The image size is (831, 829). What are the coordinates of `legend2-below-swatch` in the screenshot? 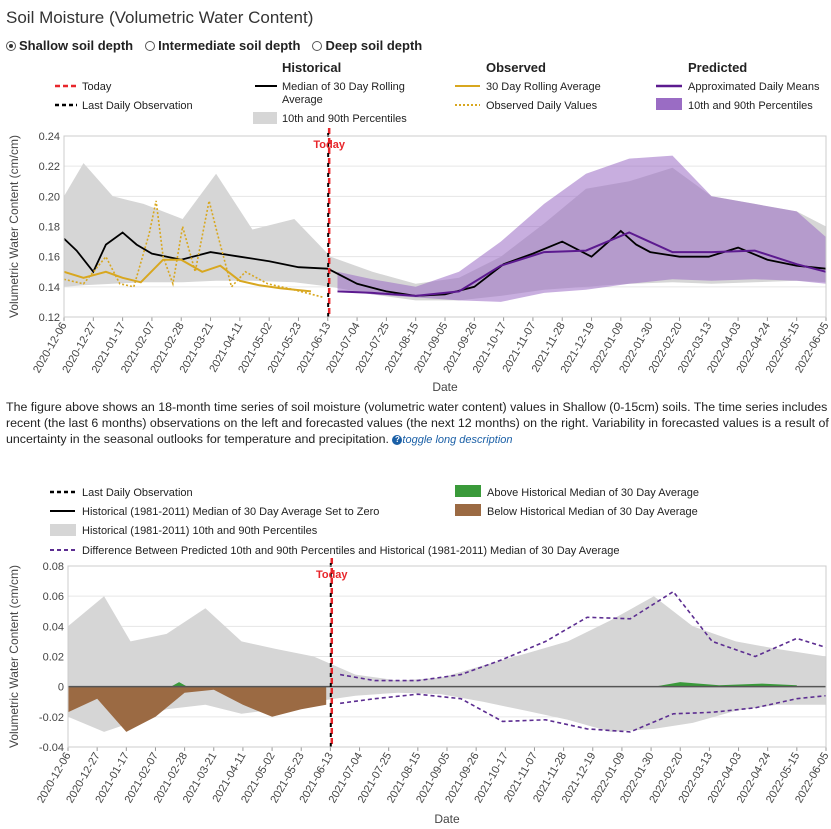 It's located at (468, 510).